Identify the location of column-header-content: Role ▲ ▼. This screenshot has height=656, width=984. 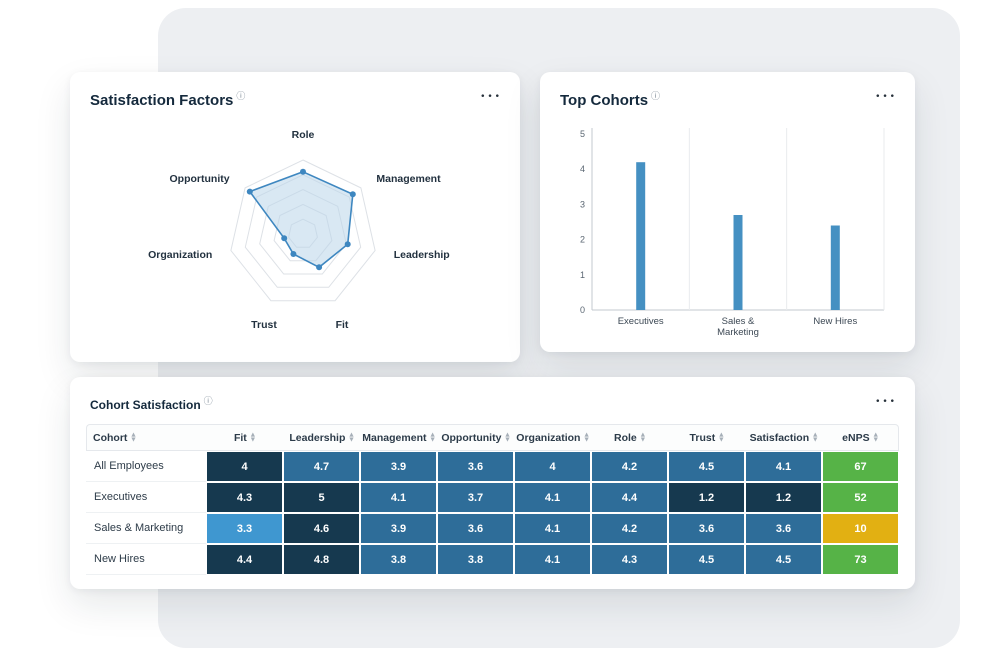
(629, 438).